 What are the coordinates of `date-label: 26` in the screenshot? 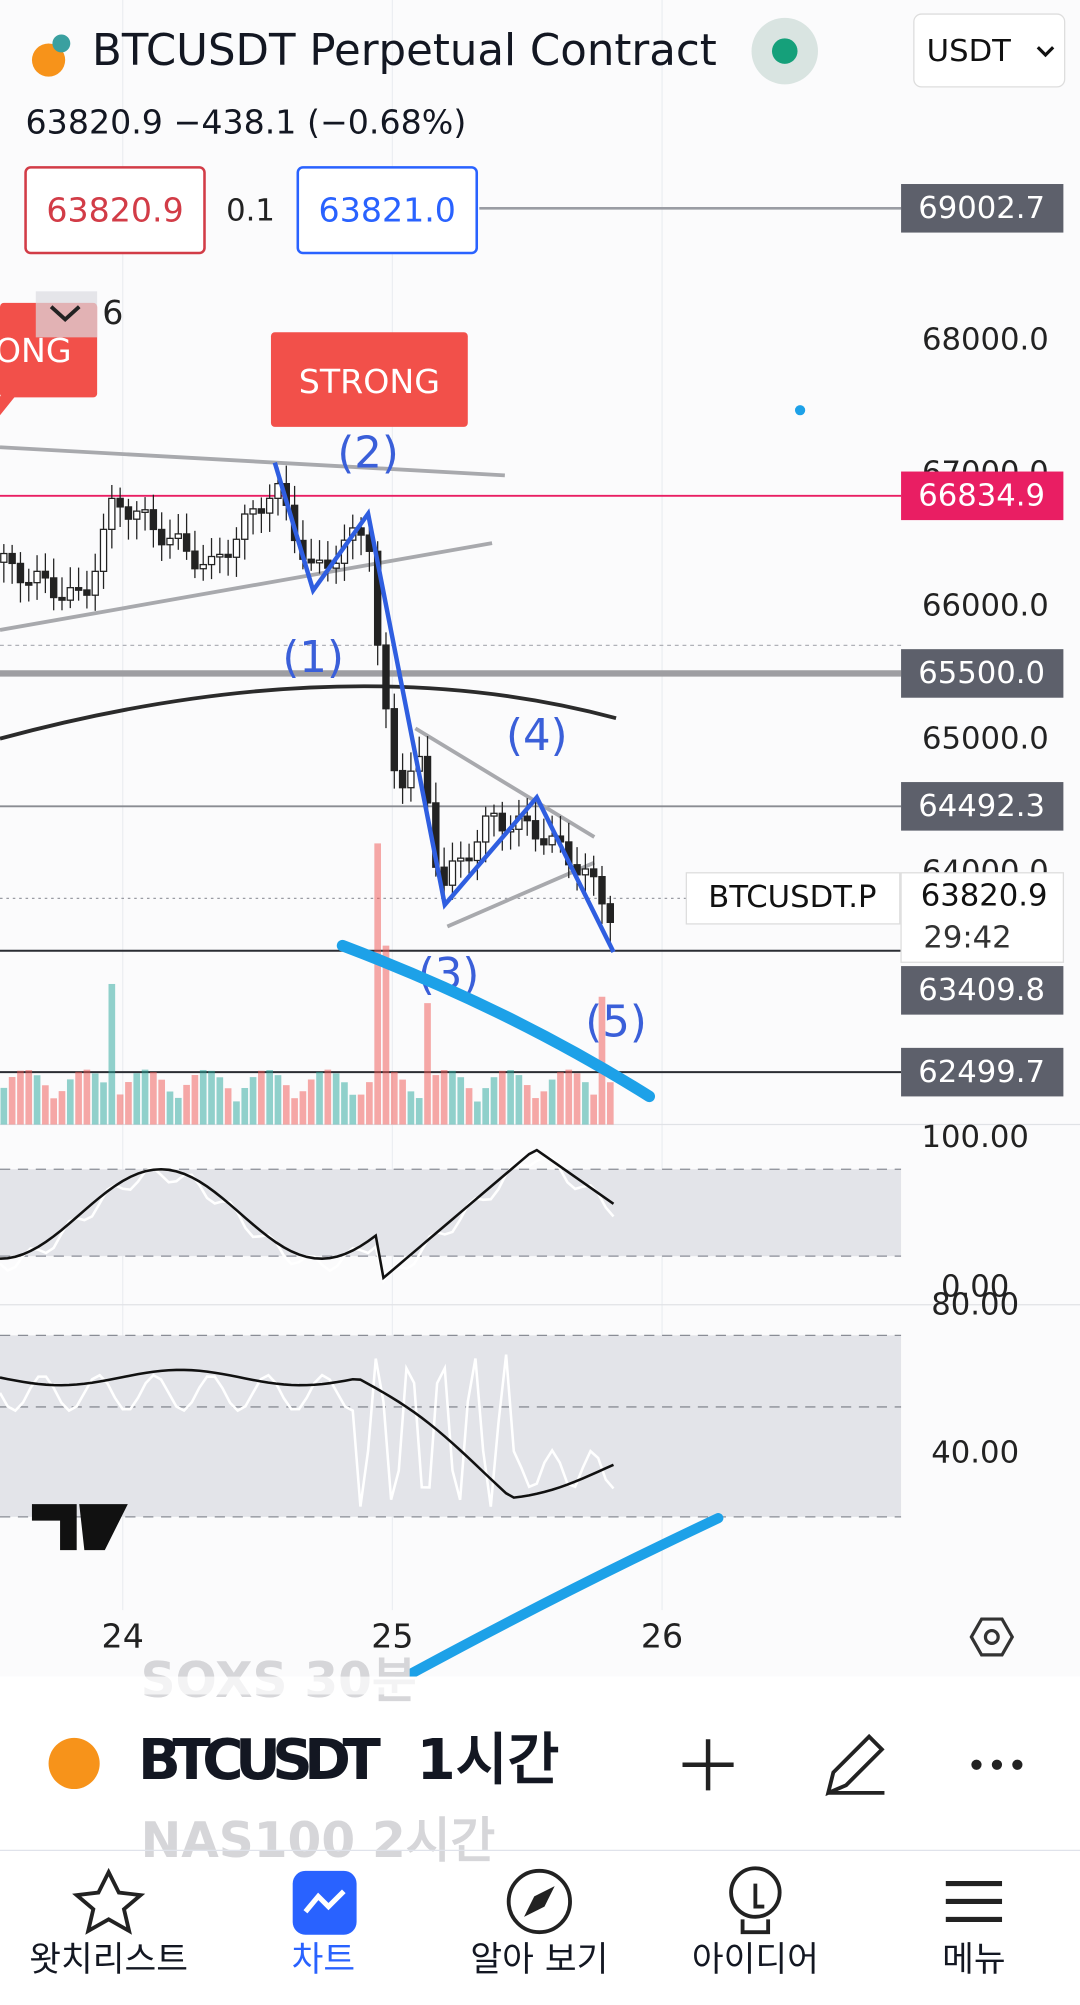 It's located at (662, 1636).